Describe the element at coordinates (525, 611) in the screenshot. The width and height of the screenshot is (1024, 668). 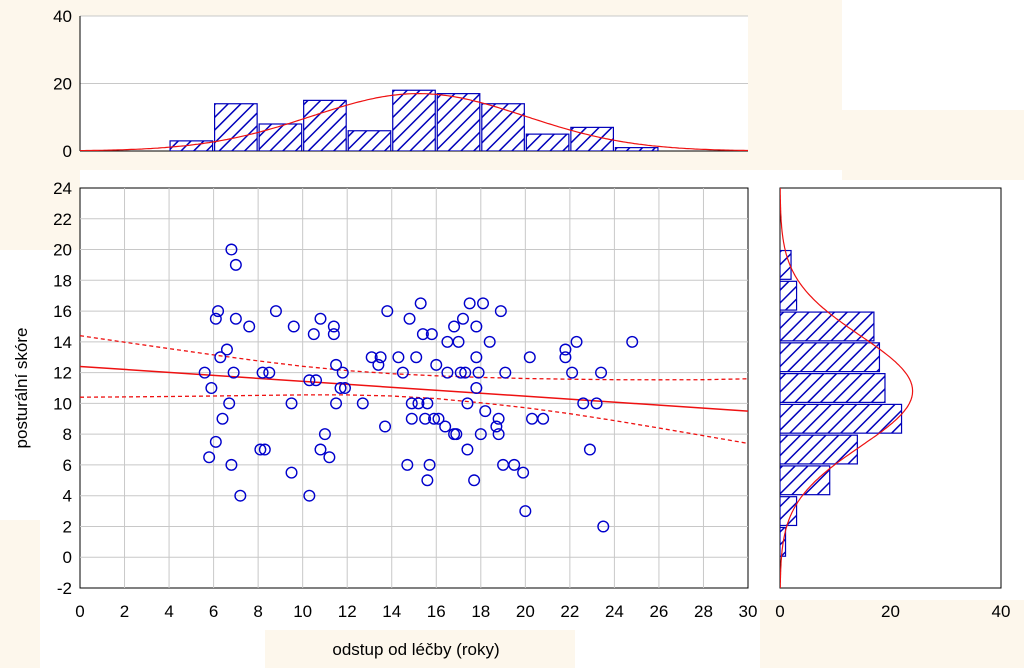
I see `x-tick-label: 20` at that location.